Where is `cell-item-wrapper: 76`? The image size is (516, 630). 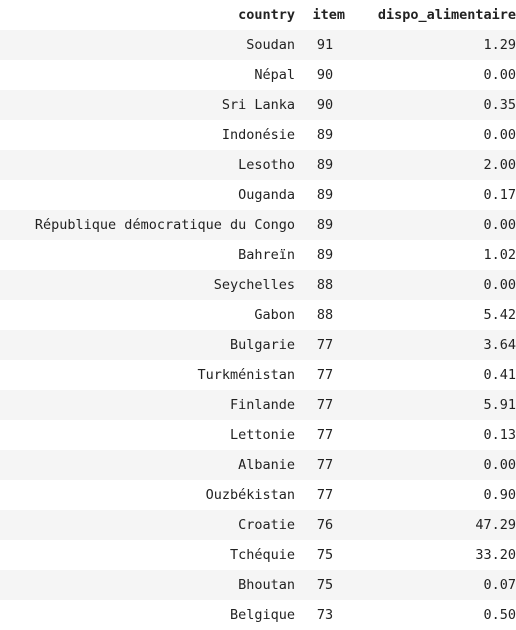 cell-item-wrapper: 76 is located at coordinates (320, 525).